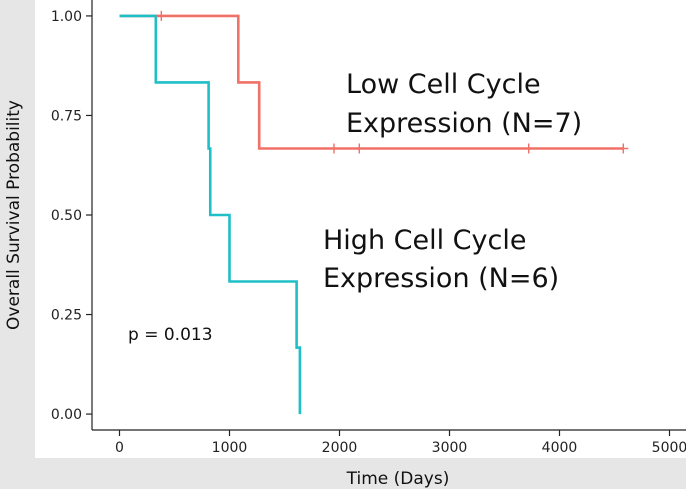 The height and width of the screenshot is (489, 686). What do you see at coordinates (443, 84) in the screenshot?
I see `low-group-label-line1: Low Cell Cycle` at bounding box center [443, 84].